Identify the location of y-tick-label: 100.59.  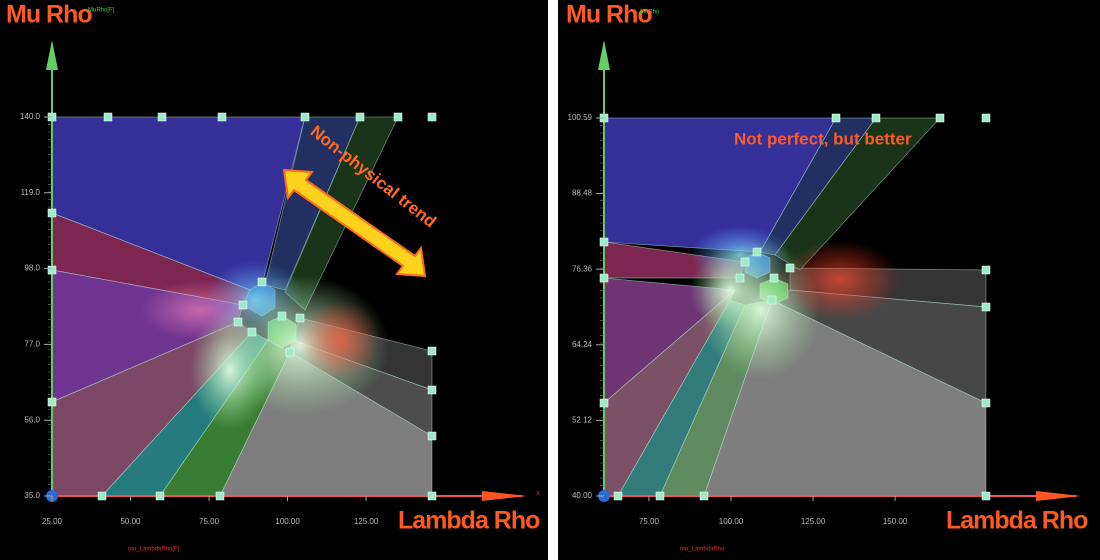
(580, 117).